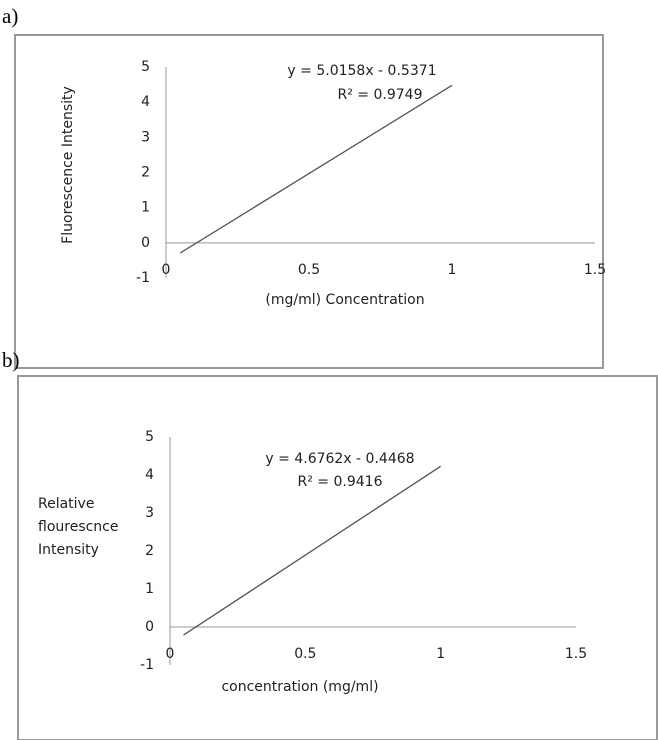 This screenshot has height=740, width=658. I want to click on y-axis-title: flourescnce, so click(78, 527).